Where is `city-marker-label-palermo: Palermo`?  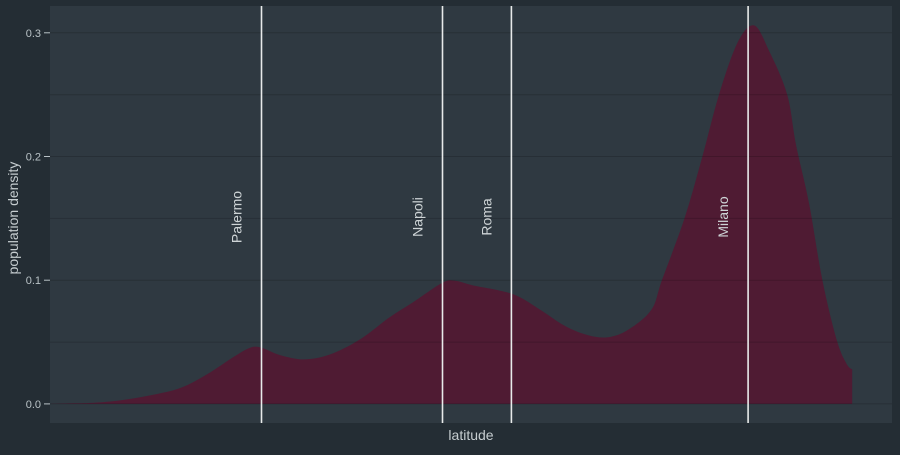 city-marker-label-palermo: Palermo is located at coordinates (237, 217).